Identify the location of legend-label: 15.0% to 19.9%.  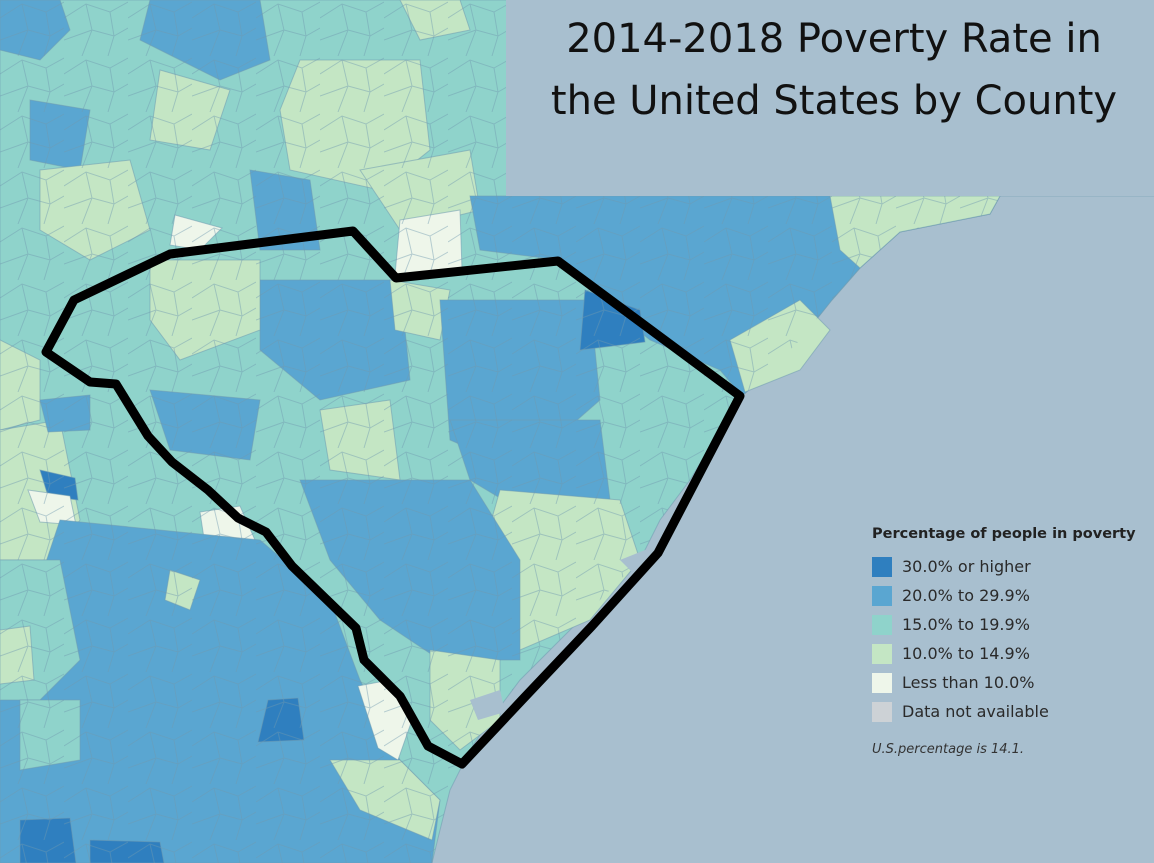
(966, 624).